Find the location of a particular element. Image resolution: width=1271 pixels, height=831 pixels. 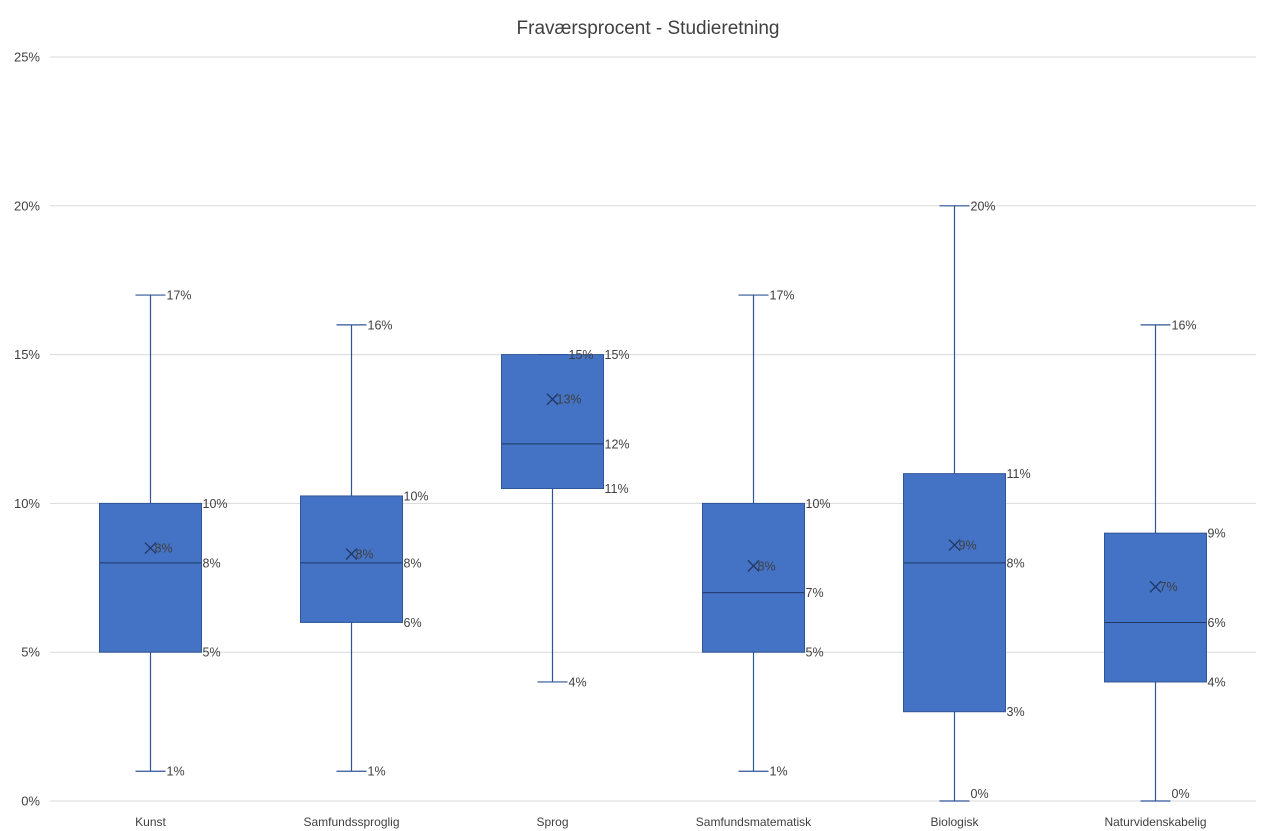

y-tick-label: 25% is located at coordinates (27, 57).